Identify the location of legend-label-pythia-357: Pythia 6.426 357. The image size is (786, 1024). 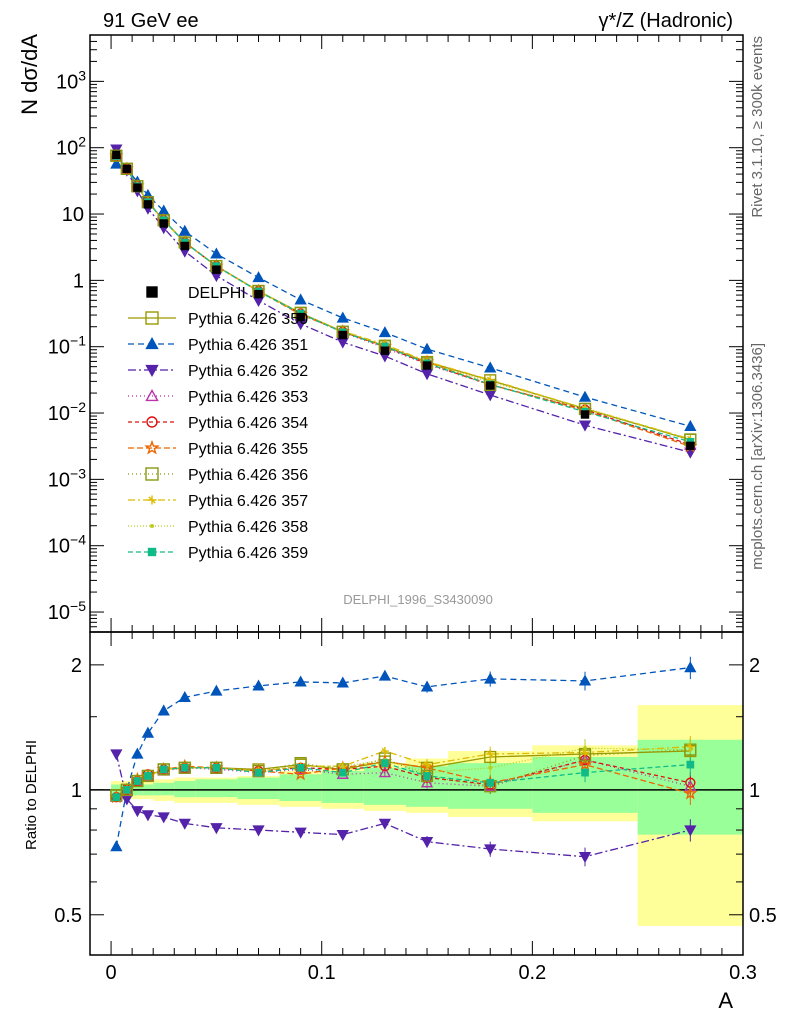
(248, 501).